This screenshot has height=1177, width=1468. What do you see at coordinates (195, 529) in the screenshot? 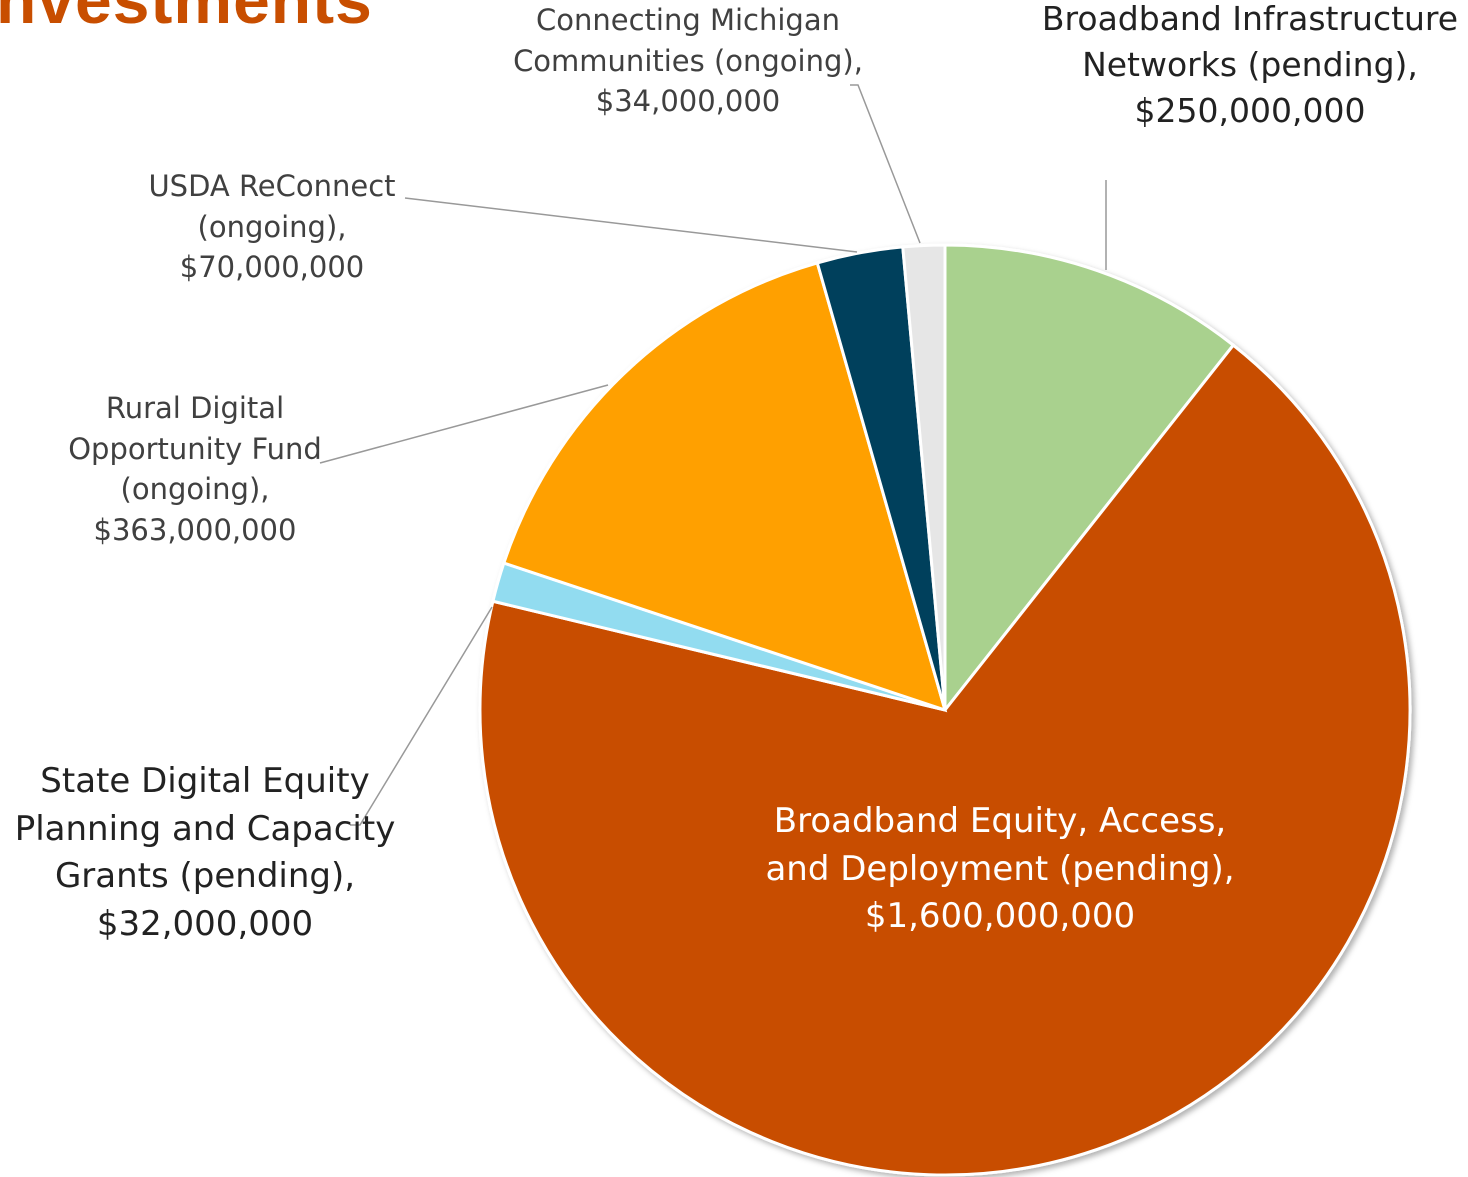
I see `slice-value: $363,000,000` at bounding box center [195, 529].